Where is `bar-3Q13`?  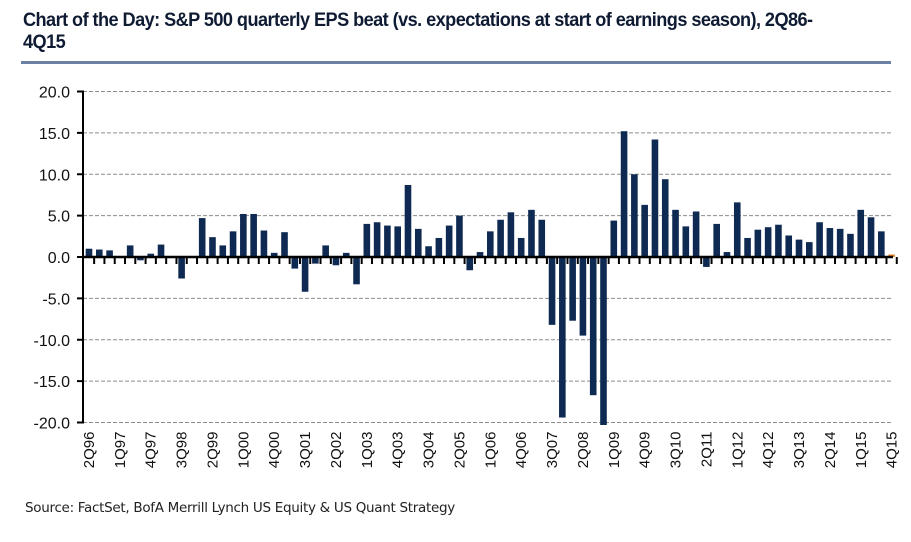 bar-3Q13 is located at coordinates (799, 248).